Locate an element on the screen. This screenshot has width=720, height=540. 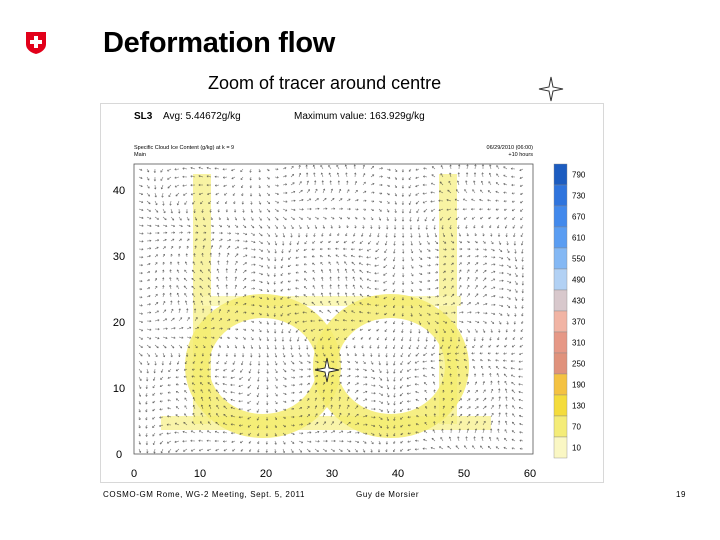
x-tick-label: 20 is located at coordinates (266, 474).